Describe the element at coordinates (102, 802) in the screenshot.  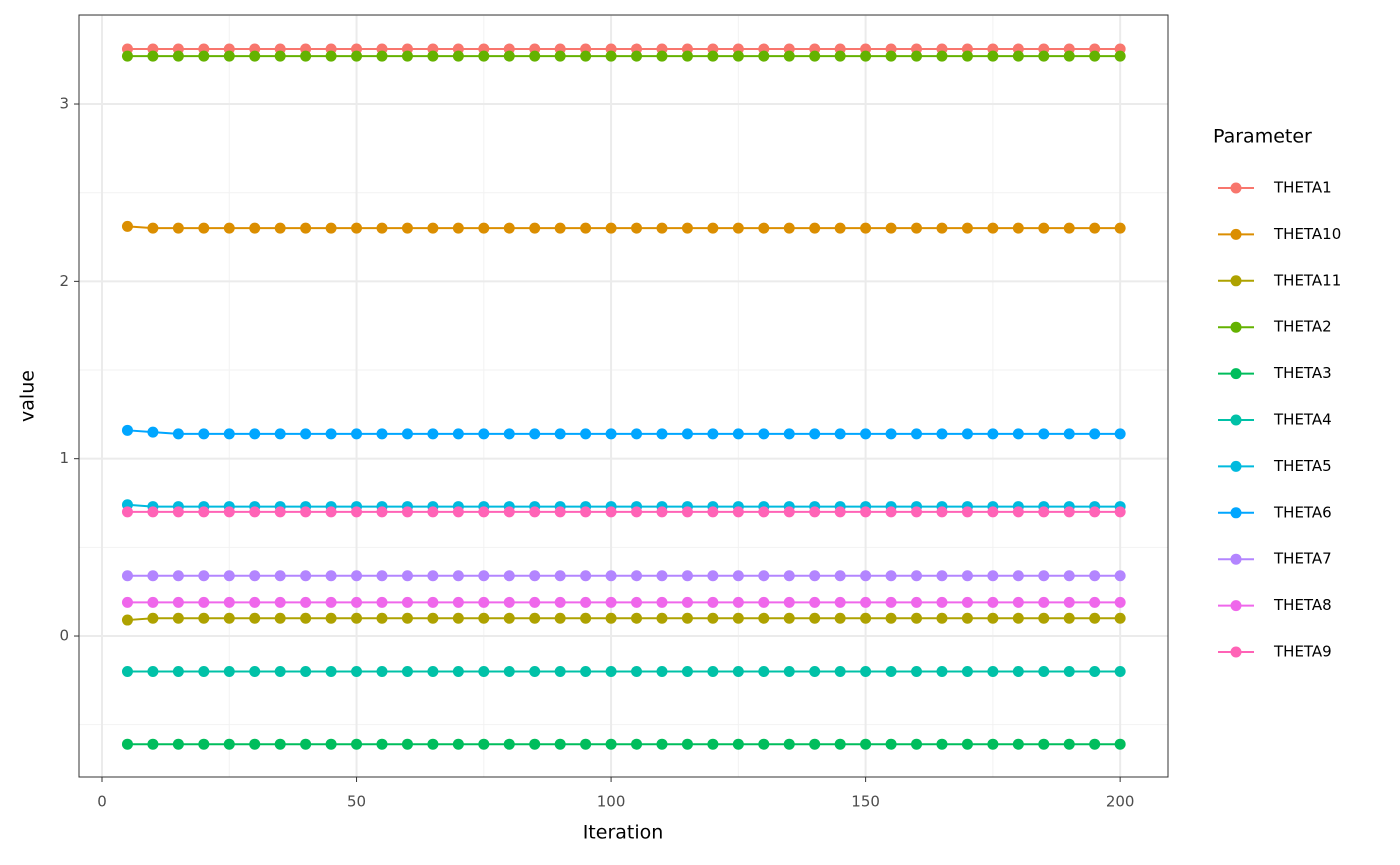
I see `x-tick-label: 0` at that location.